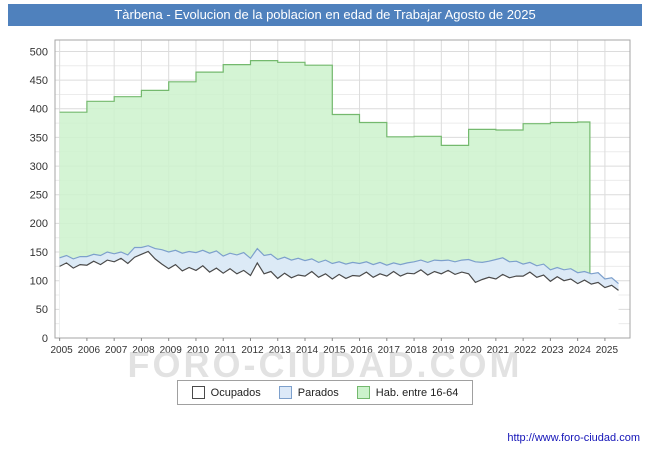 This screenshot has width=650, height=450. What do you see at coordinates (42, 310) in the screenshot?
I see `svg-text: 50` at bounding box center [42, 310].